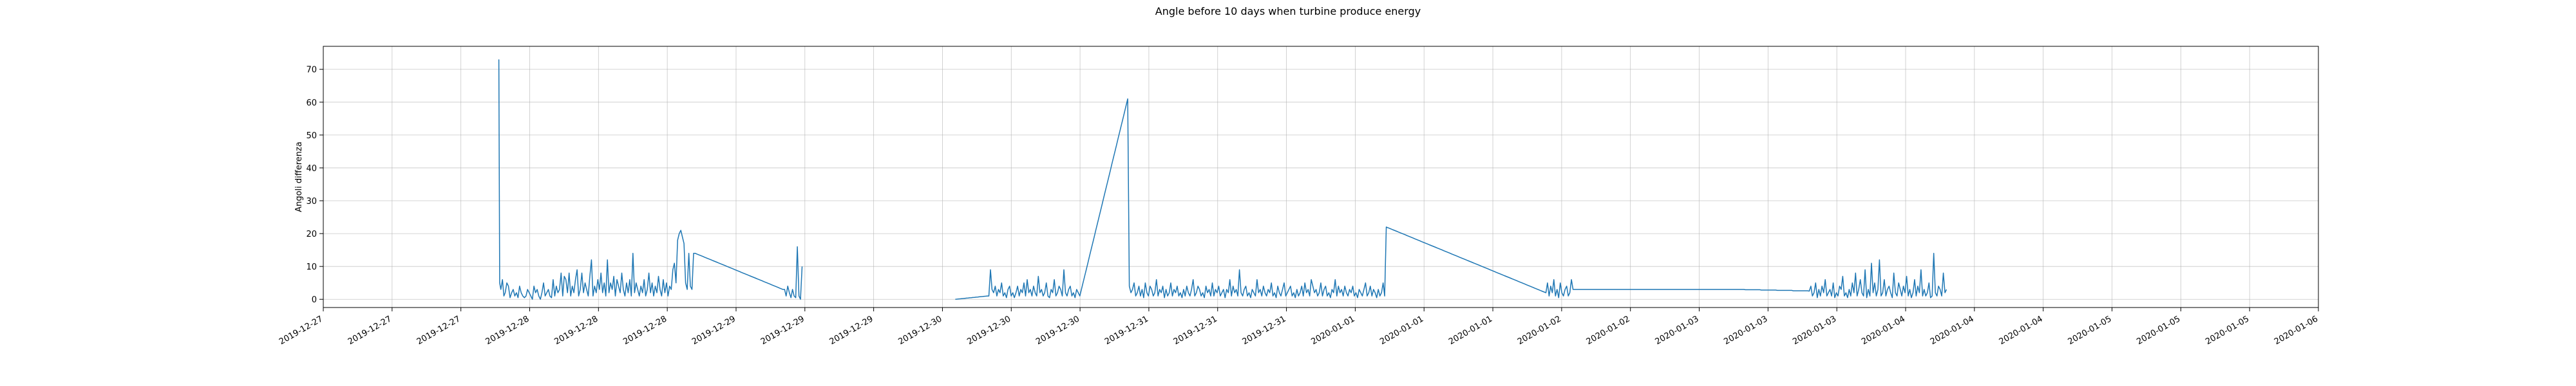 This screenshot has width=2576, height=386. Describe the element at coordinates (299, 177) in the screenshot. I see `y-axis-label: Angoli differenza` at that location.